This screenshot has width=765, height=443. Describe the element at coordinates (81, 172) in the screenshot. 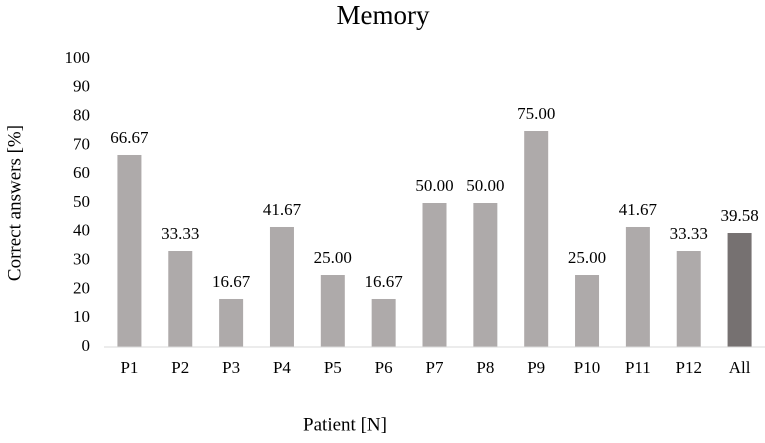

I see `y-tick-label: 60` at that location.